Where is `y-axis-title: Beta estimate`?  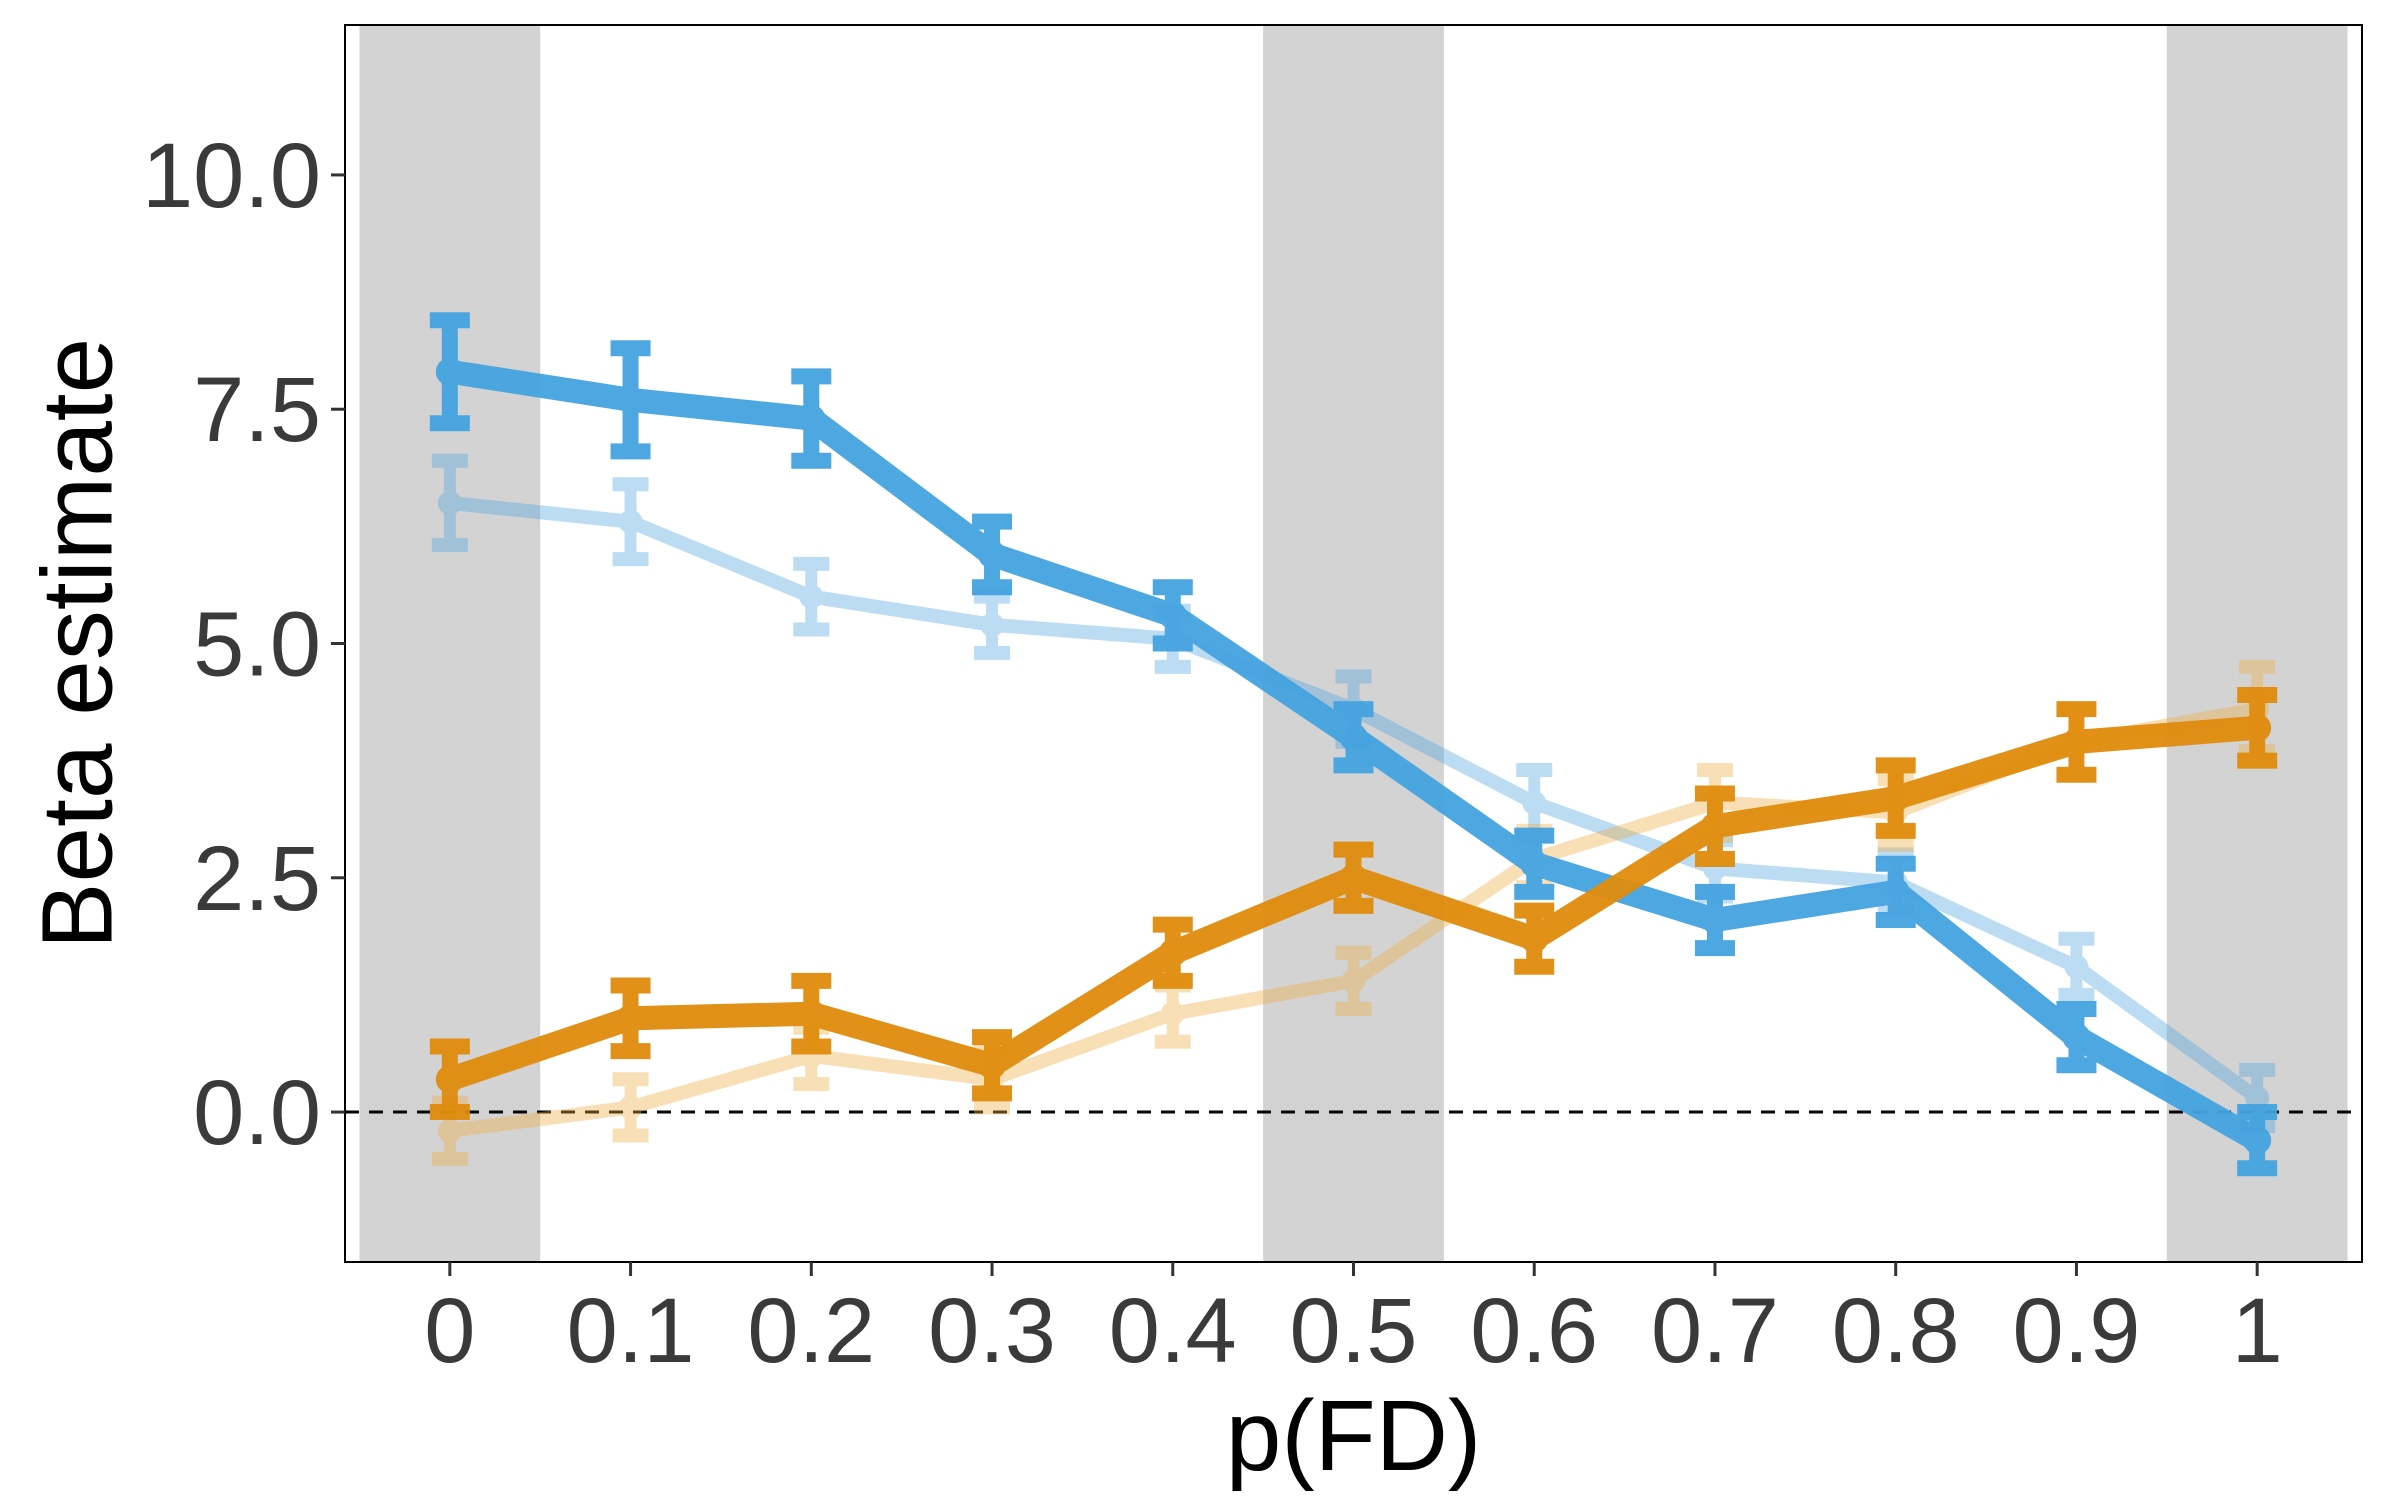
y-axis-title: Beta estimate is located at coordinates (77, 643).